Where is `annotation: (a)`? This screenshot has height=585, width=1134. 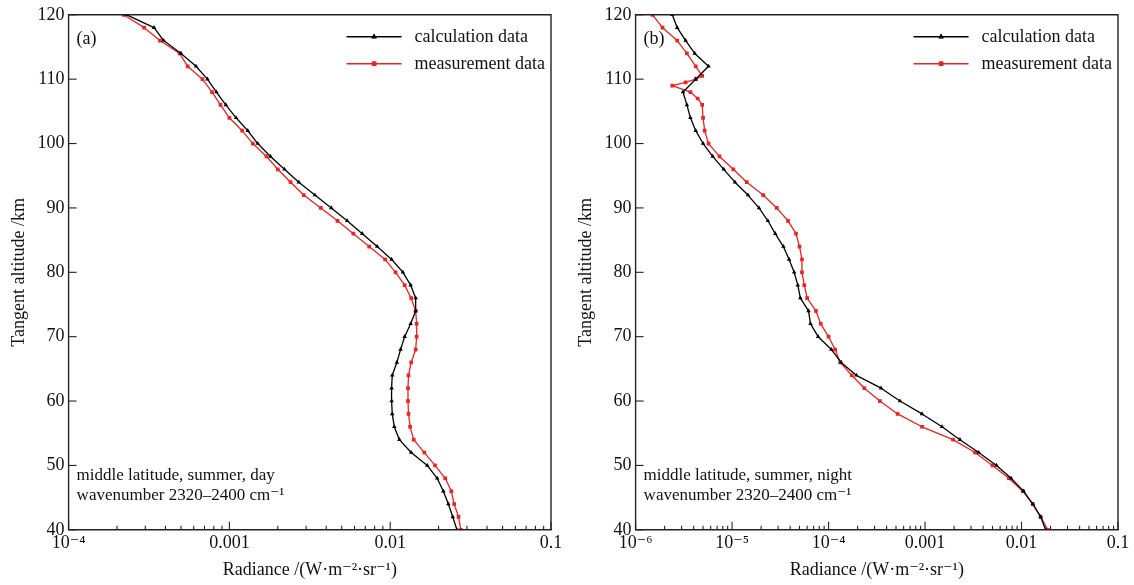 annotation: (a) is located at coordinates (86, 38).